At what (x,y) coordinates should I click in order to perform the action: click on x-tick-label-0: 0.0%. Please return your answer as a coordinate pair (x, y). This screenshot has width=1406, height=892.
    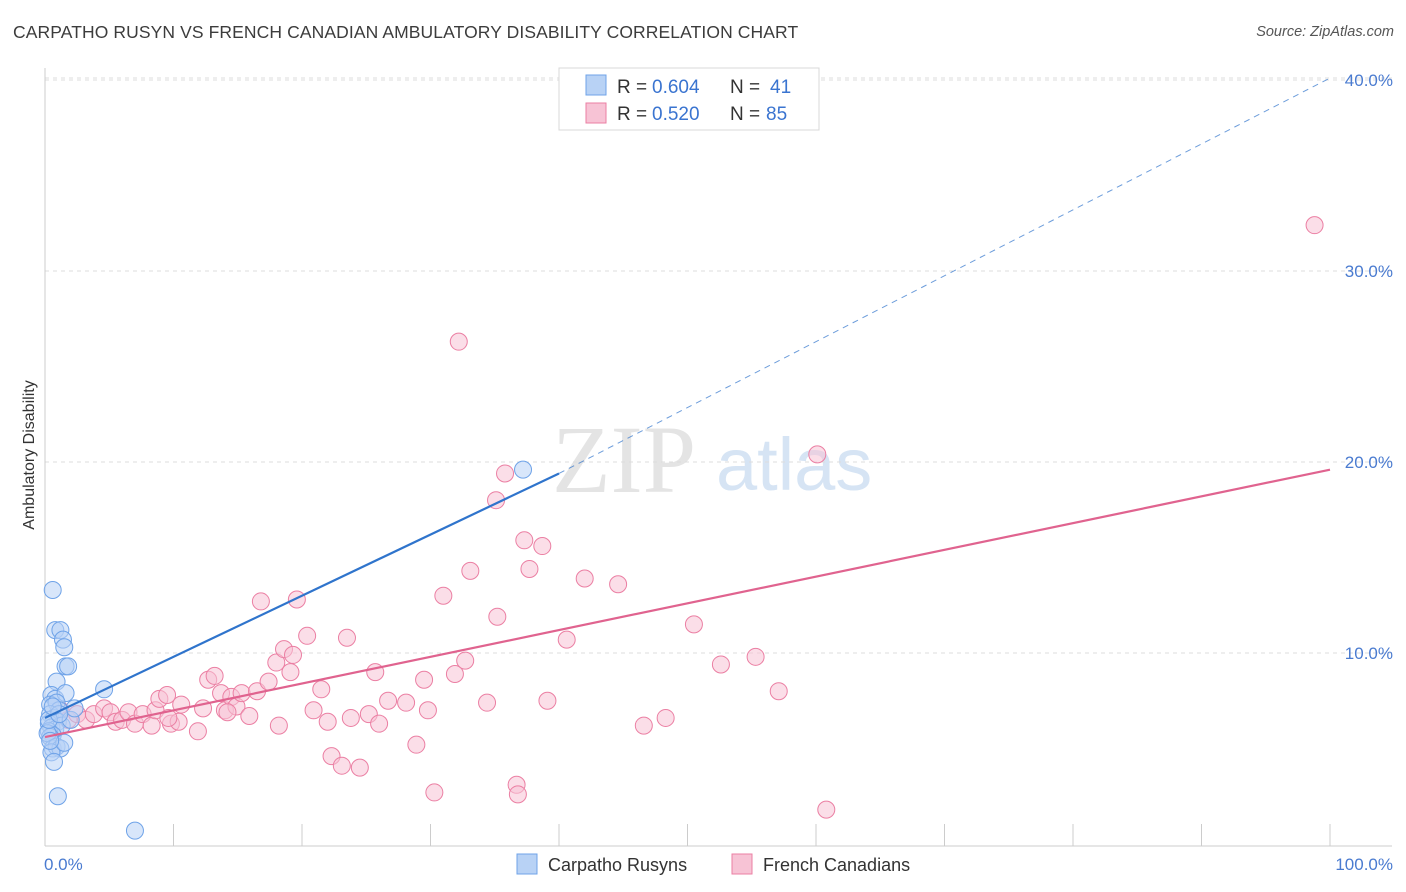
    Looking at the image, I should click on (63, 864).